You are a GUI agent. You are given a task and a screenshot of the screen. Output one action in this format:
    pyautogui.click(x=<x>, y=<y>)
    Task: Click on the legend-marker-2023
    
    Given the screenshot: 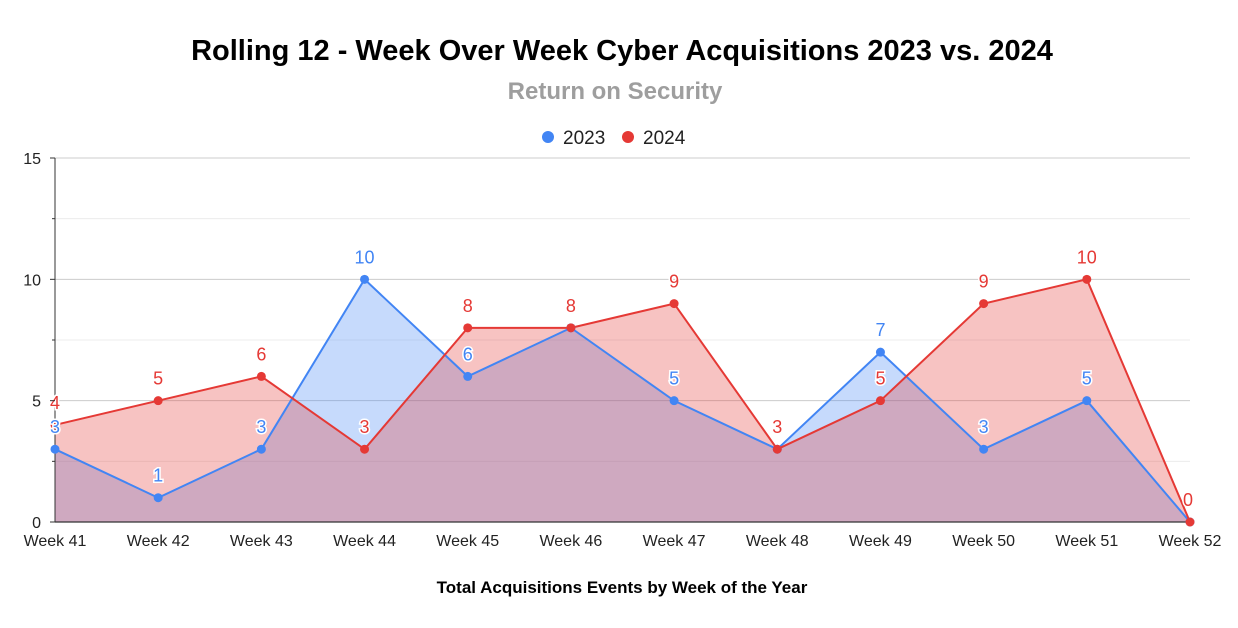 What is the action you would take?
    pyautogui.click(x=548, y=137)
    